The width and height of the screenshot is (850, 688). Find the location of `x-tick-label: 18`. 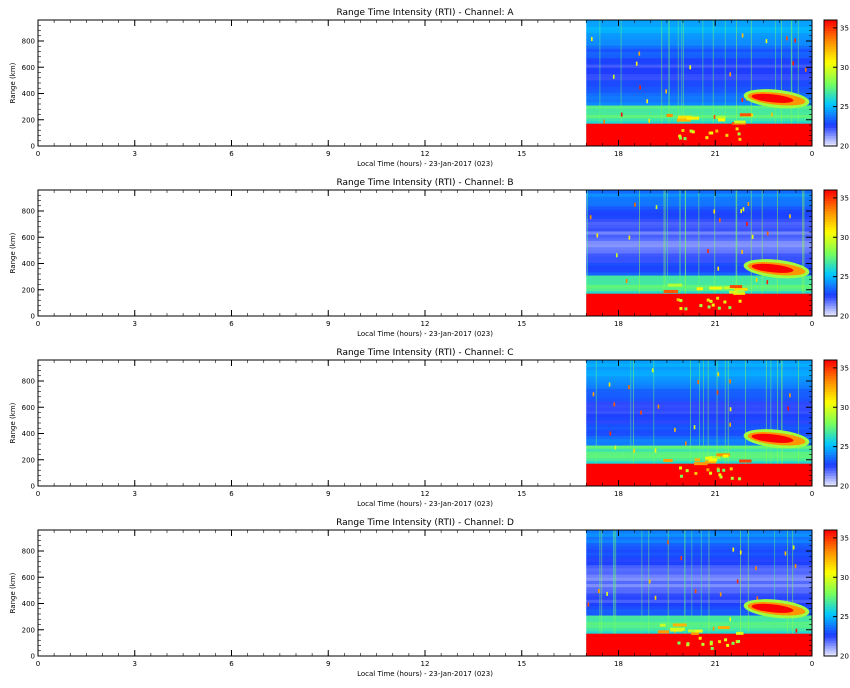

x-tick-label: 18 is located at coordinates (618, 324).